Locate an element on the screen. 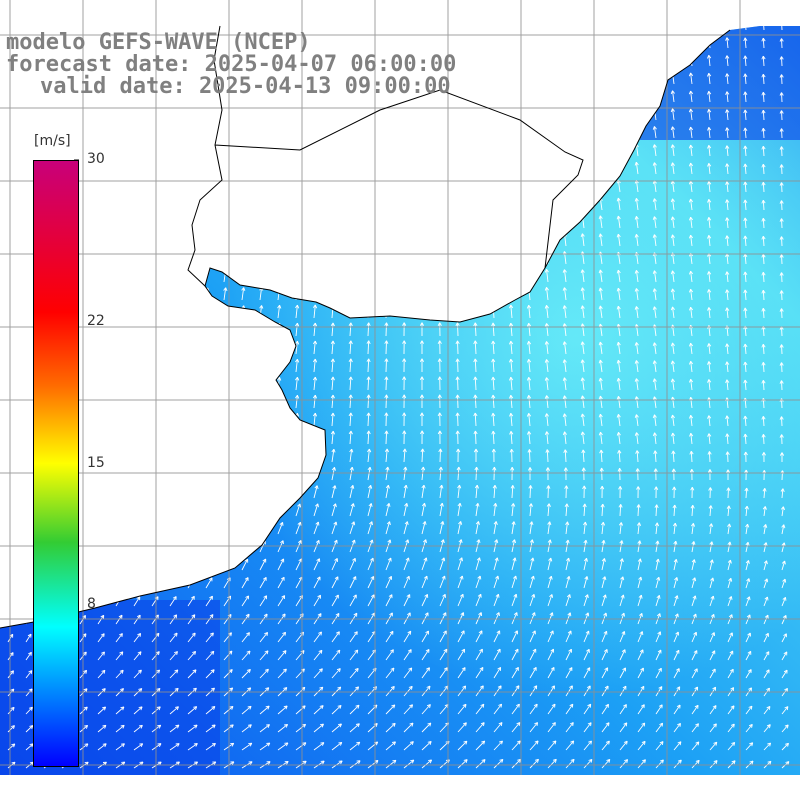  colorbar-tick-label: 30 is located at coordinates (96, 159).